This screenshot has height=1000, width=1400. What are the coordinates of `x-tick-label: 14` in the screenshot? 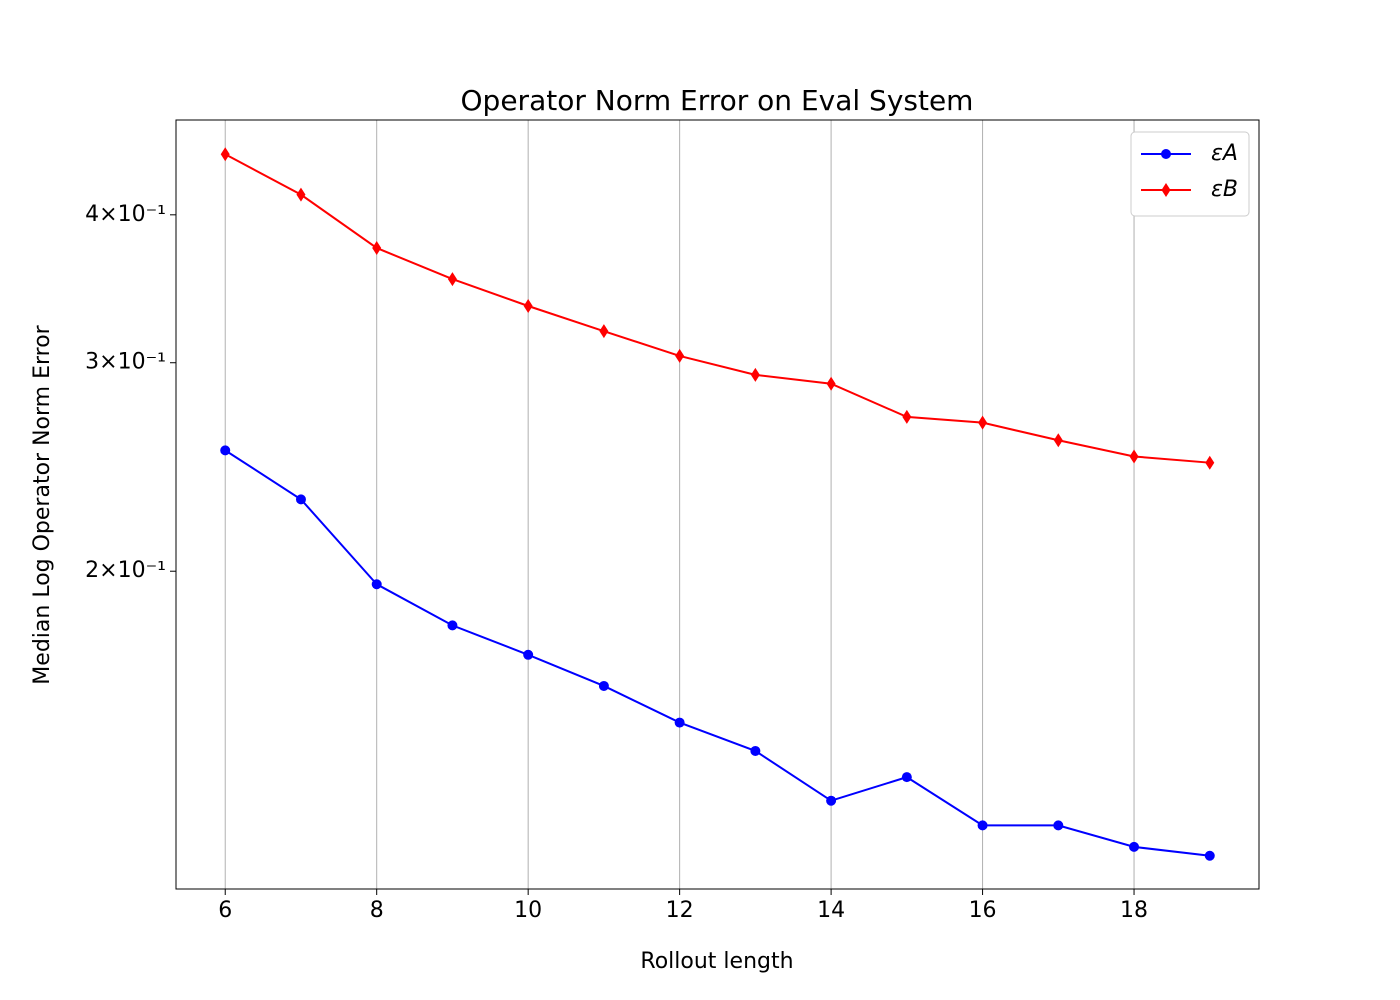 It's located at (831, 910).